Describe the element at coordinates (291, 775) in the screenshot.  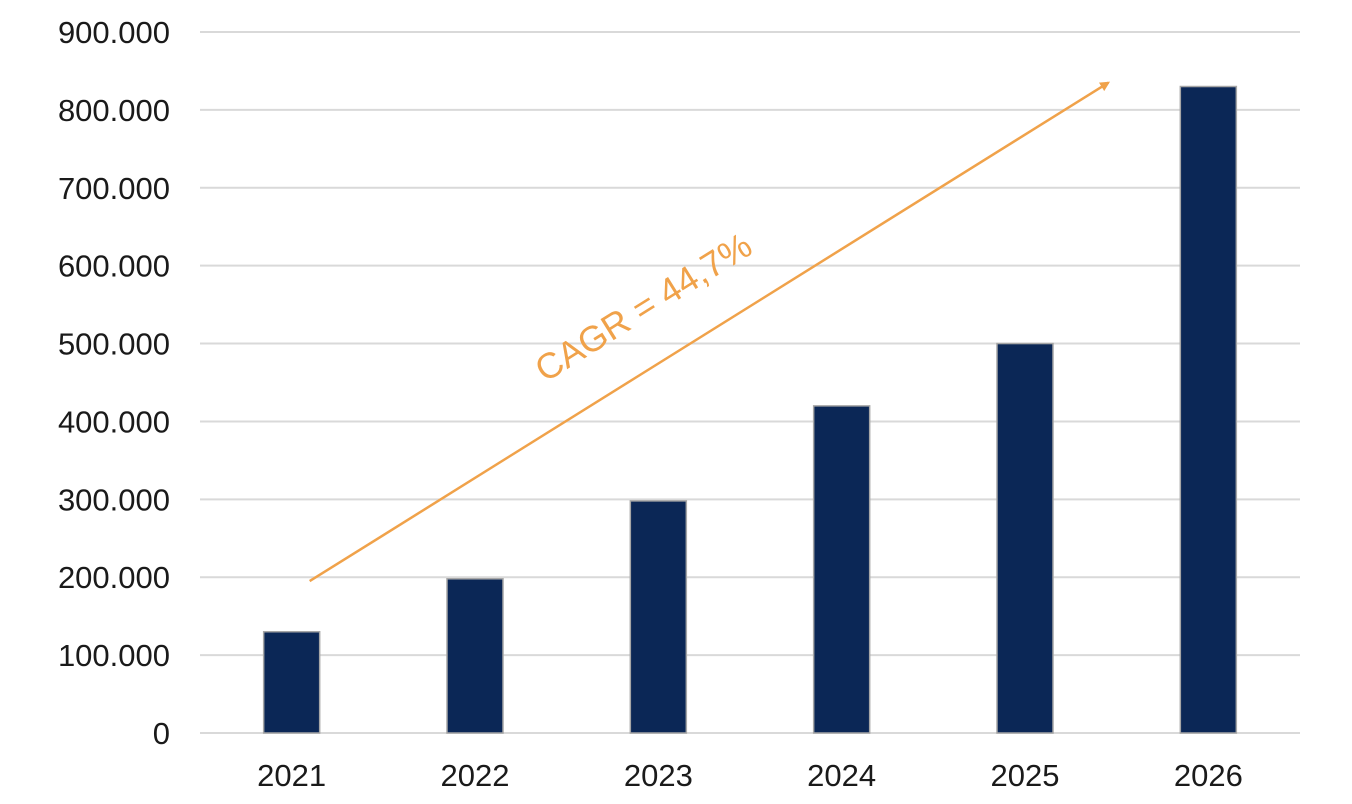
I see `x-tick-label-2021: 2021` at that location.